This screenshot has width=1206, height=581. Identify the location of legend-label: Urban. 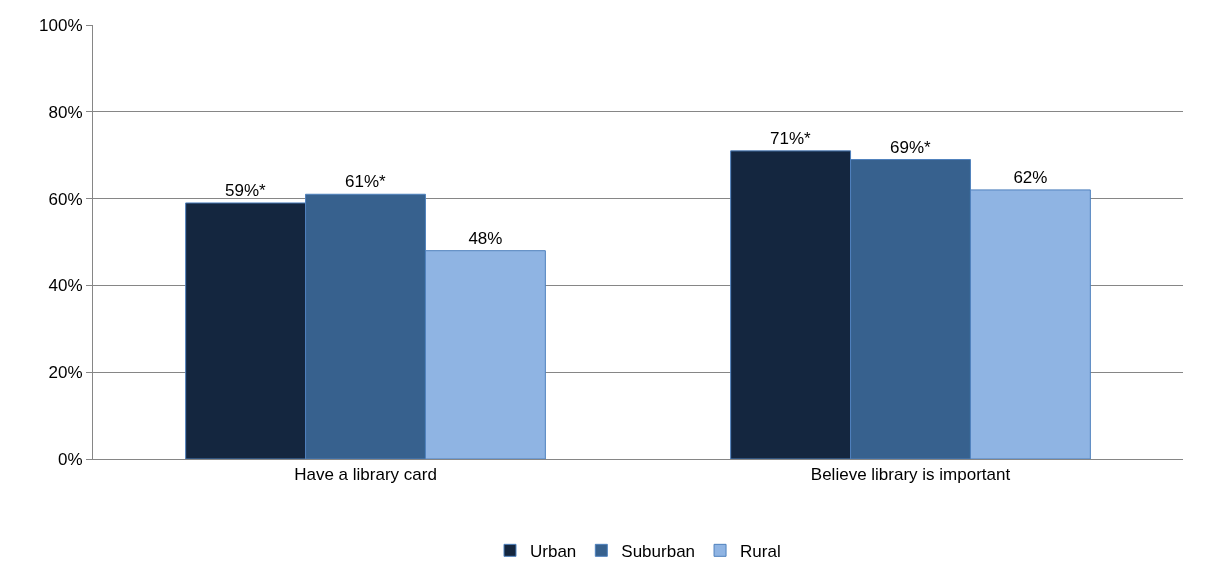
(553, 551).